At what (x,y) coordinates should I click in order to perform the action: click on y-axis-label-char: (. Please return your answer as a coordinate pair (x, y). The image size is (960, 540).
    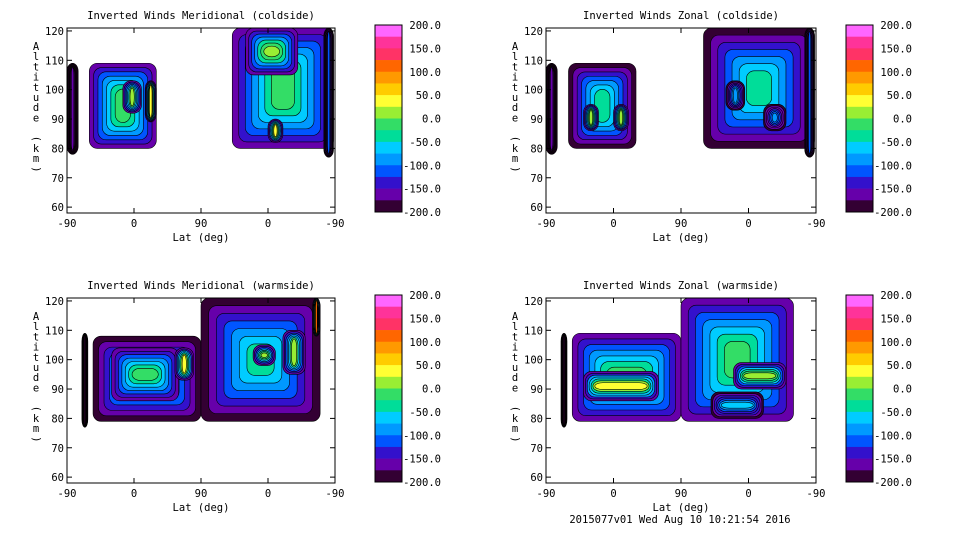
    Looking at the image, I should click on (515, 139).